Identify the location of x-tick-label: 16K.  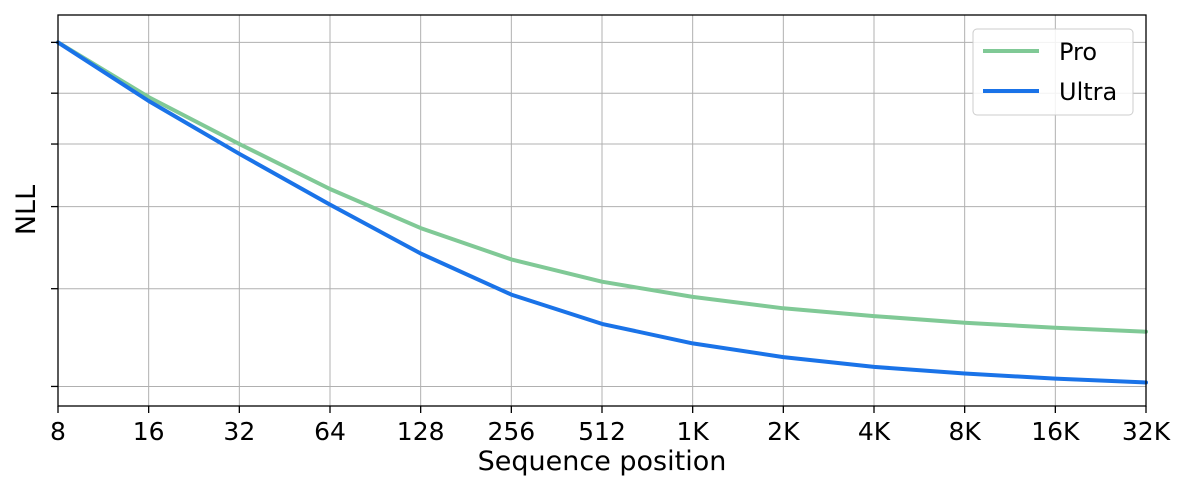
(1055, 431).